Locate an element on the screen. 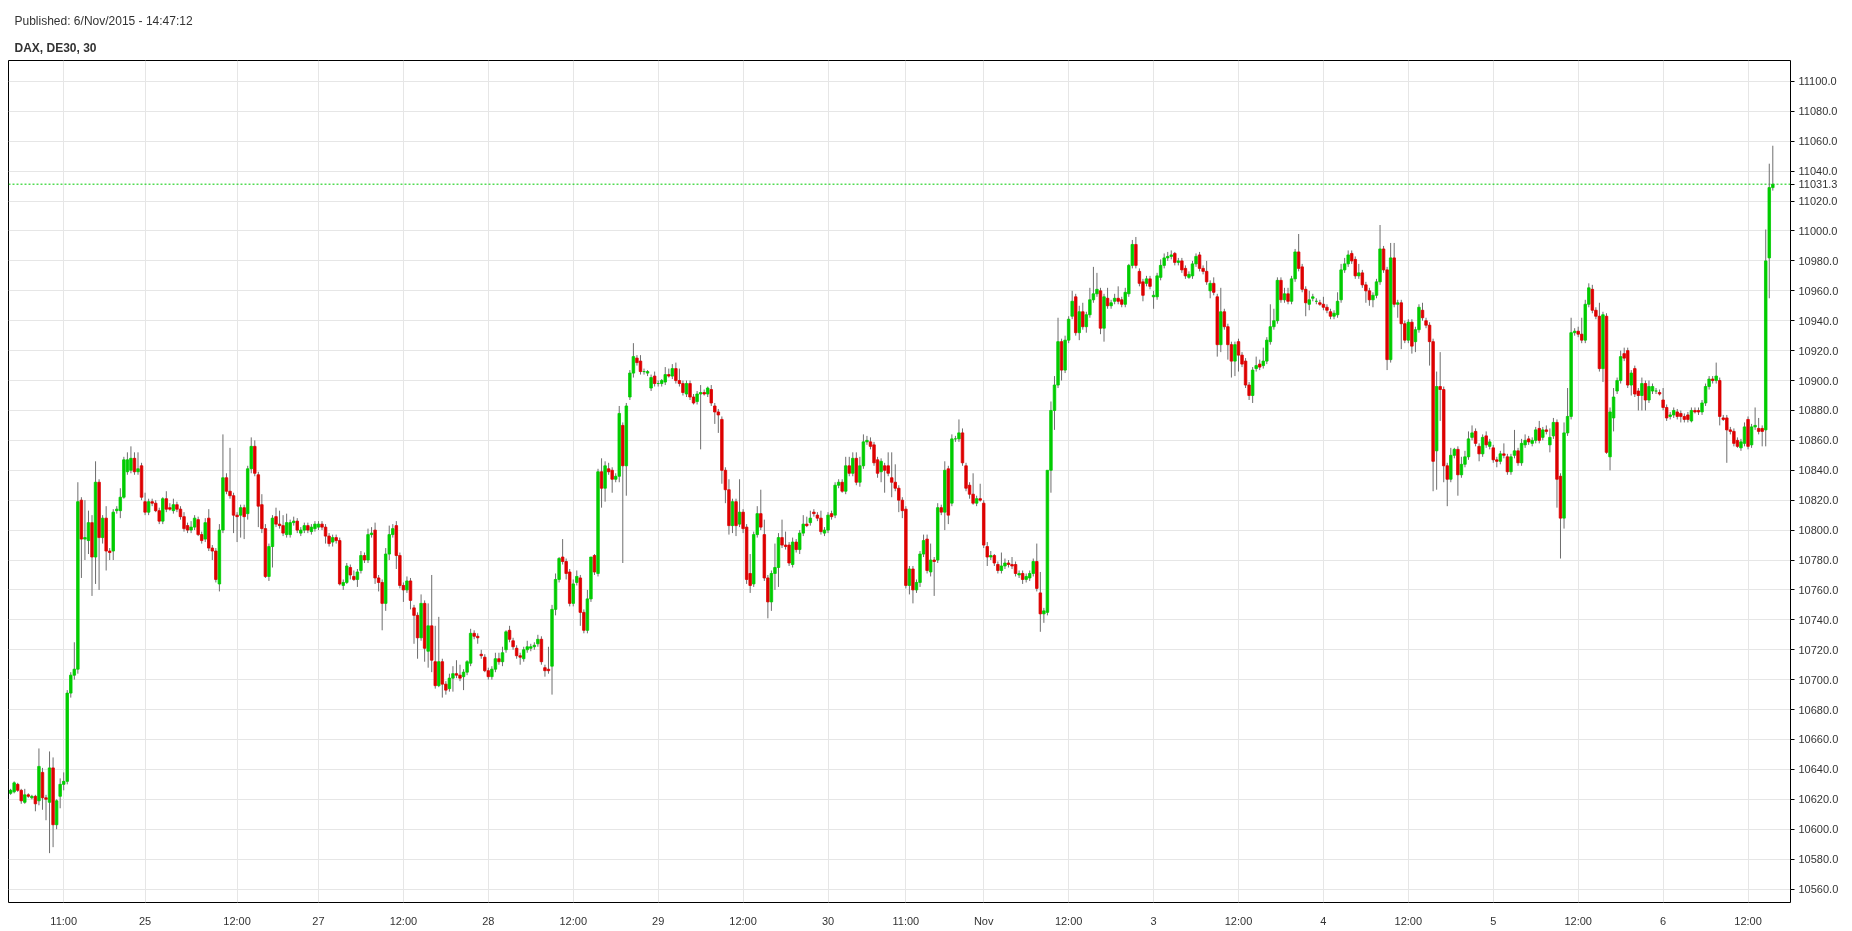  y-tick-label: 10620.0 is located at coordinates (1818, 799).